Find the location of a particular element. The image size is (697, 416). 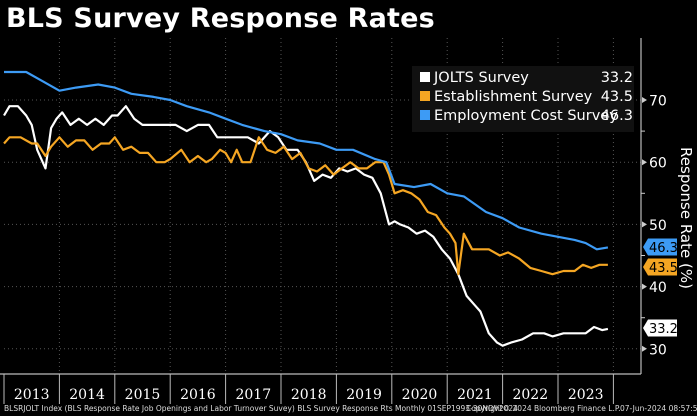

x-tick-label: 2021 is located at coordinates (475, 395).